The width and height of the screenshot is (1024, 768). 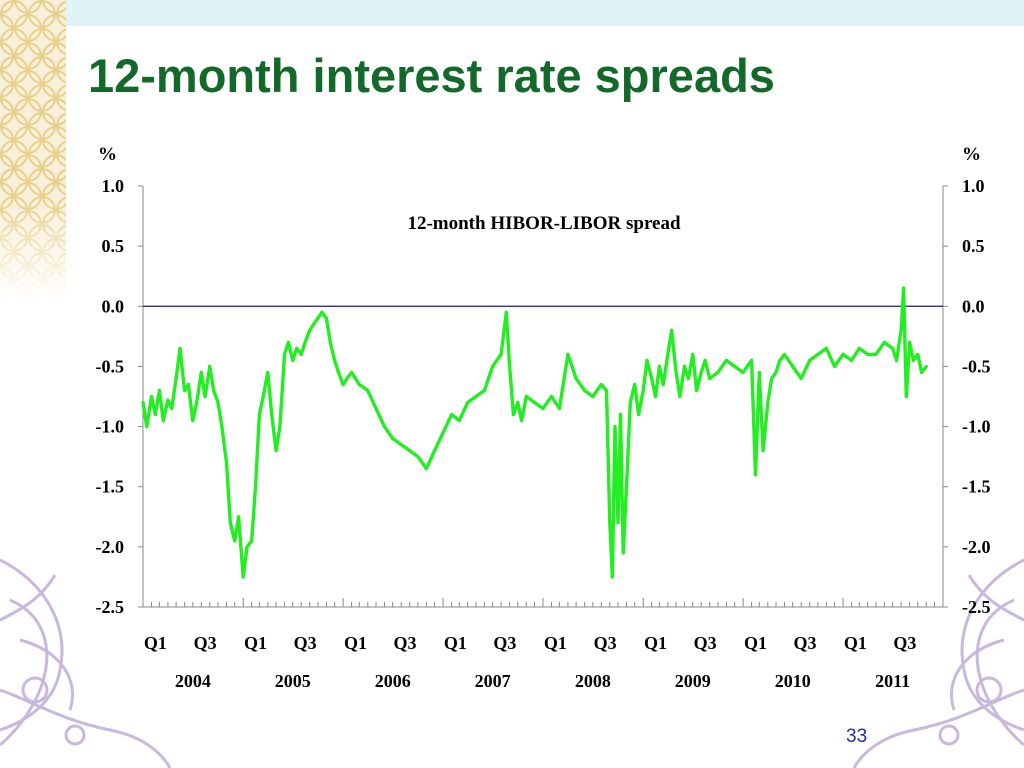 I want to click on right-y-tick-label: -0.5, so click(x=976, y=366).